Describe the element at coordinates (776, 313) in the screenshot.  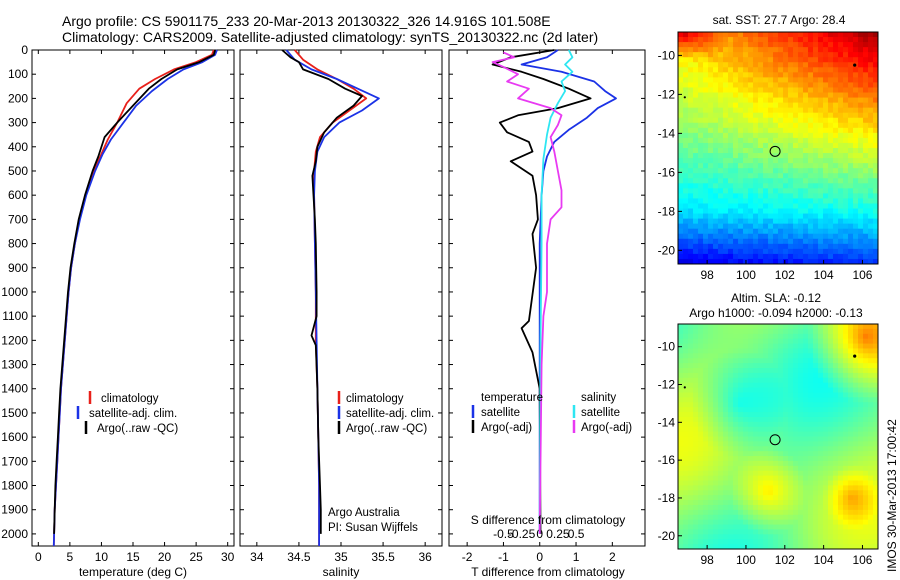
I see `sla-map-title-line2: Argo h1000: -0.094 h2000: -0.13` at that location.